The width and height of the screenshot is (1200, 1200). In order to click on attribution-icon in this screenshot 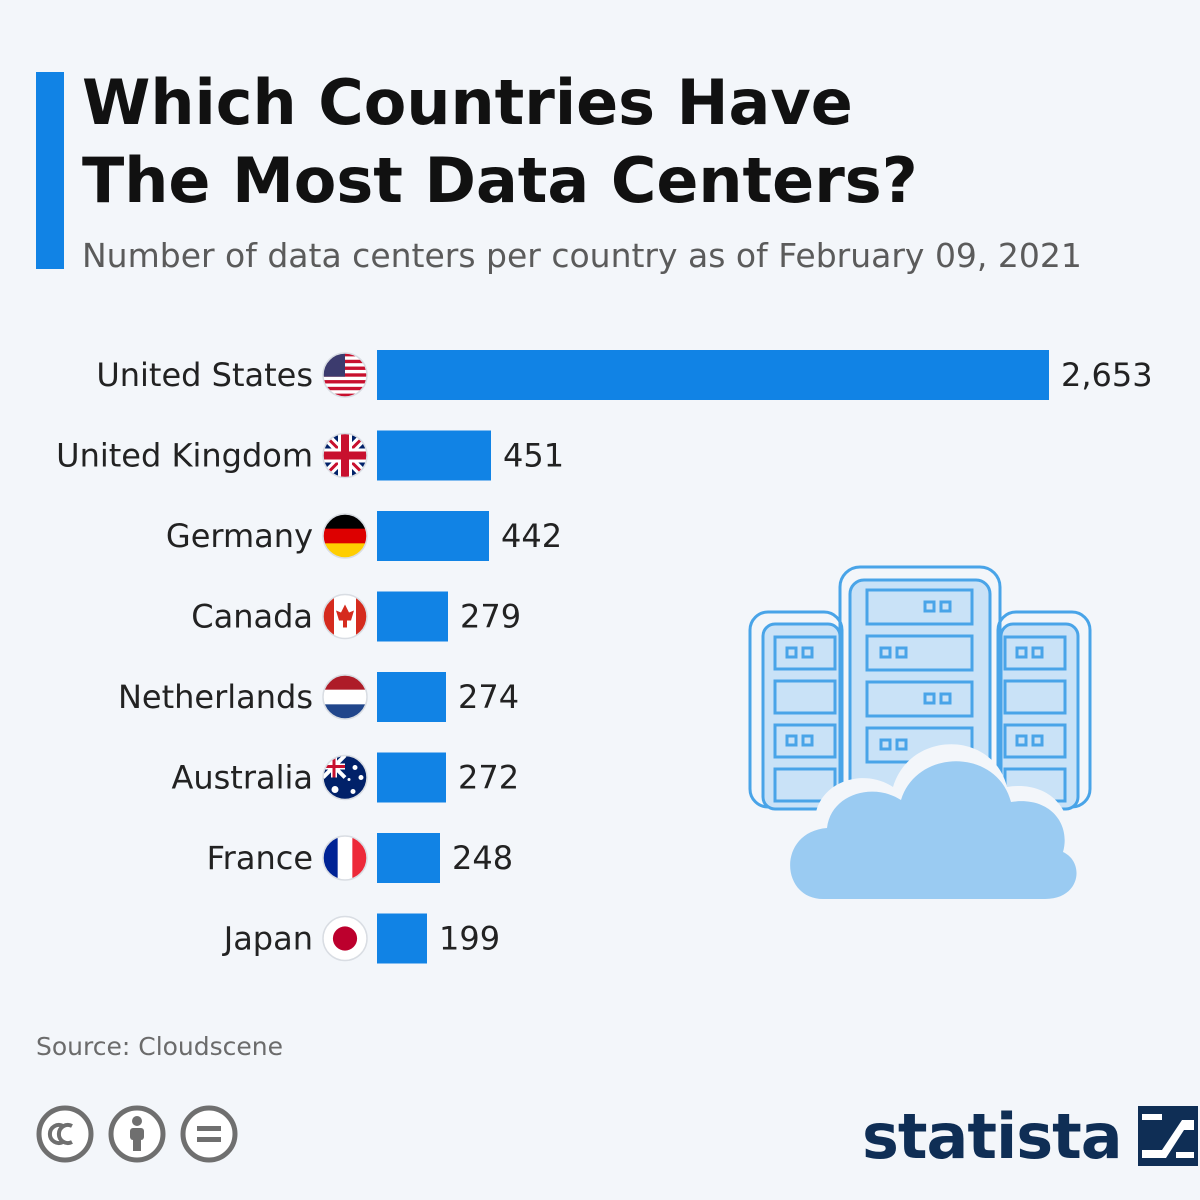, I will do `click(137, 1134)`.